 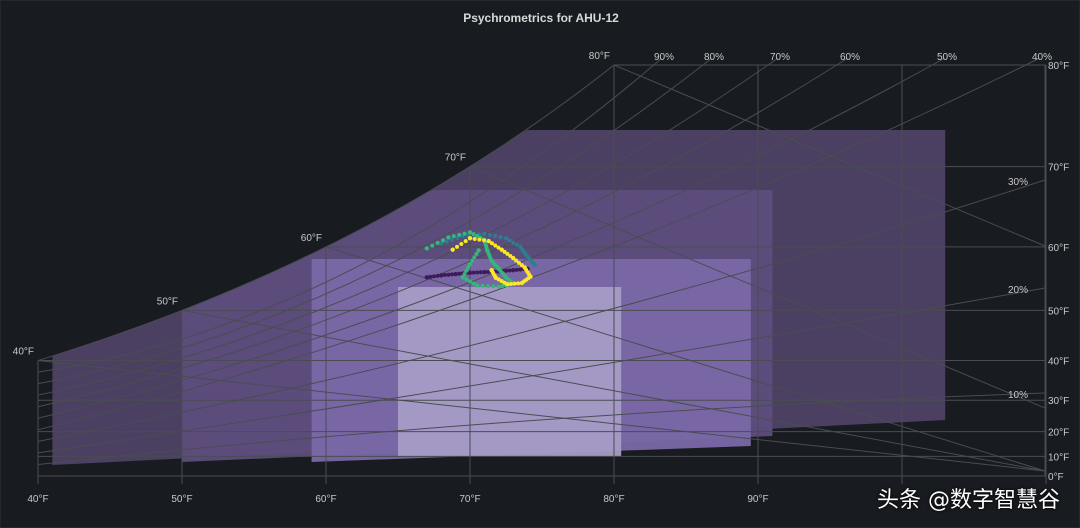 I want to click on wetbulb-label: 80°F, so click(x=599, y=56).